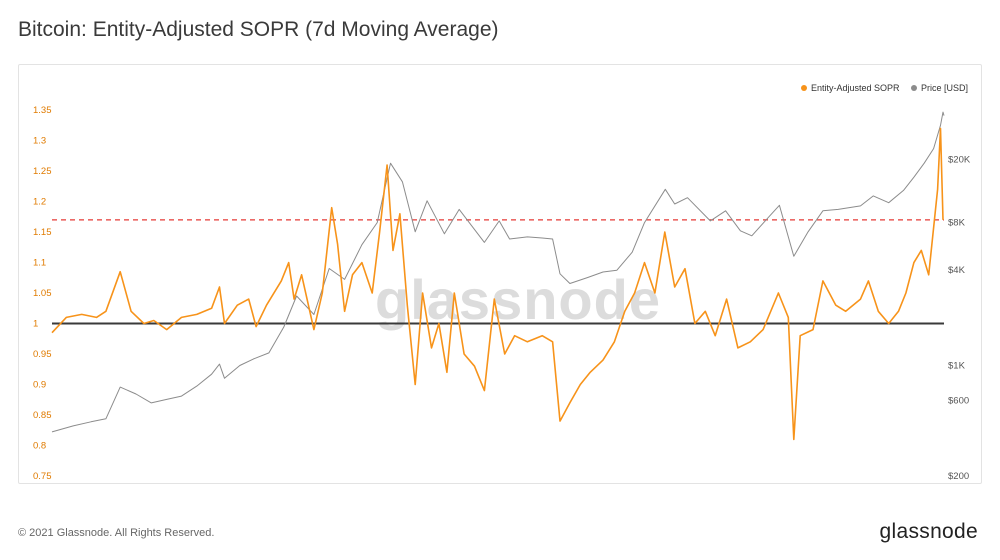  What do you see at coordinates (958, 401) in the screenshot?
I see `y-right-tick-1: $600` at bounding box center [958, 401].